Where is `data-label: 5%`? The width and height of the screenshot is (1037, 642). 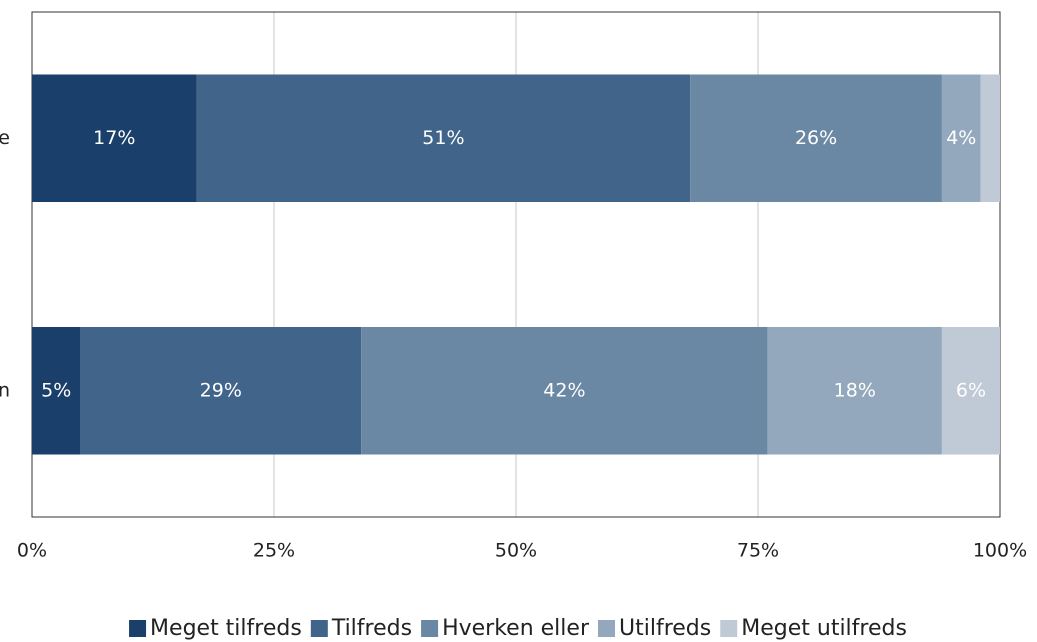
data-label: 5% is located at coordinates (56, 390).